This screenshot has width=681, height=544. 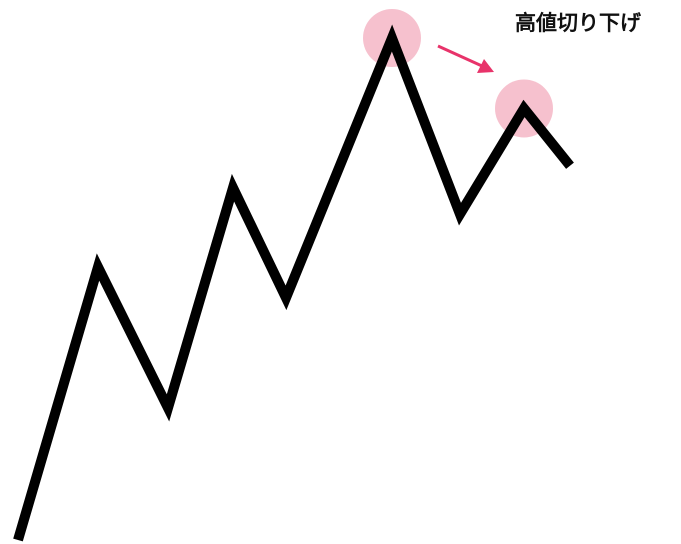 I want to click on arrow-head, so click(x=485, y=66).